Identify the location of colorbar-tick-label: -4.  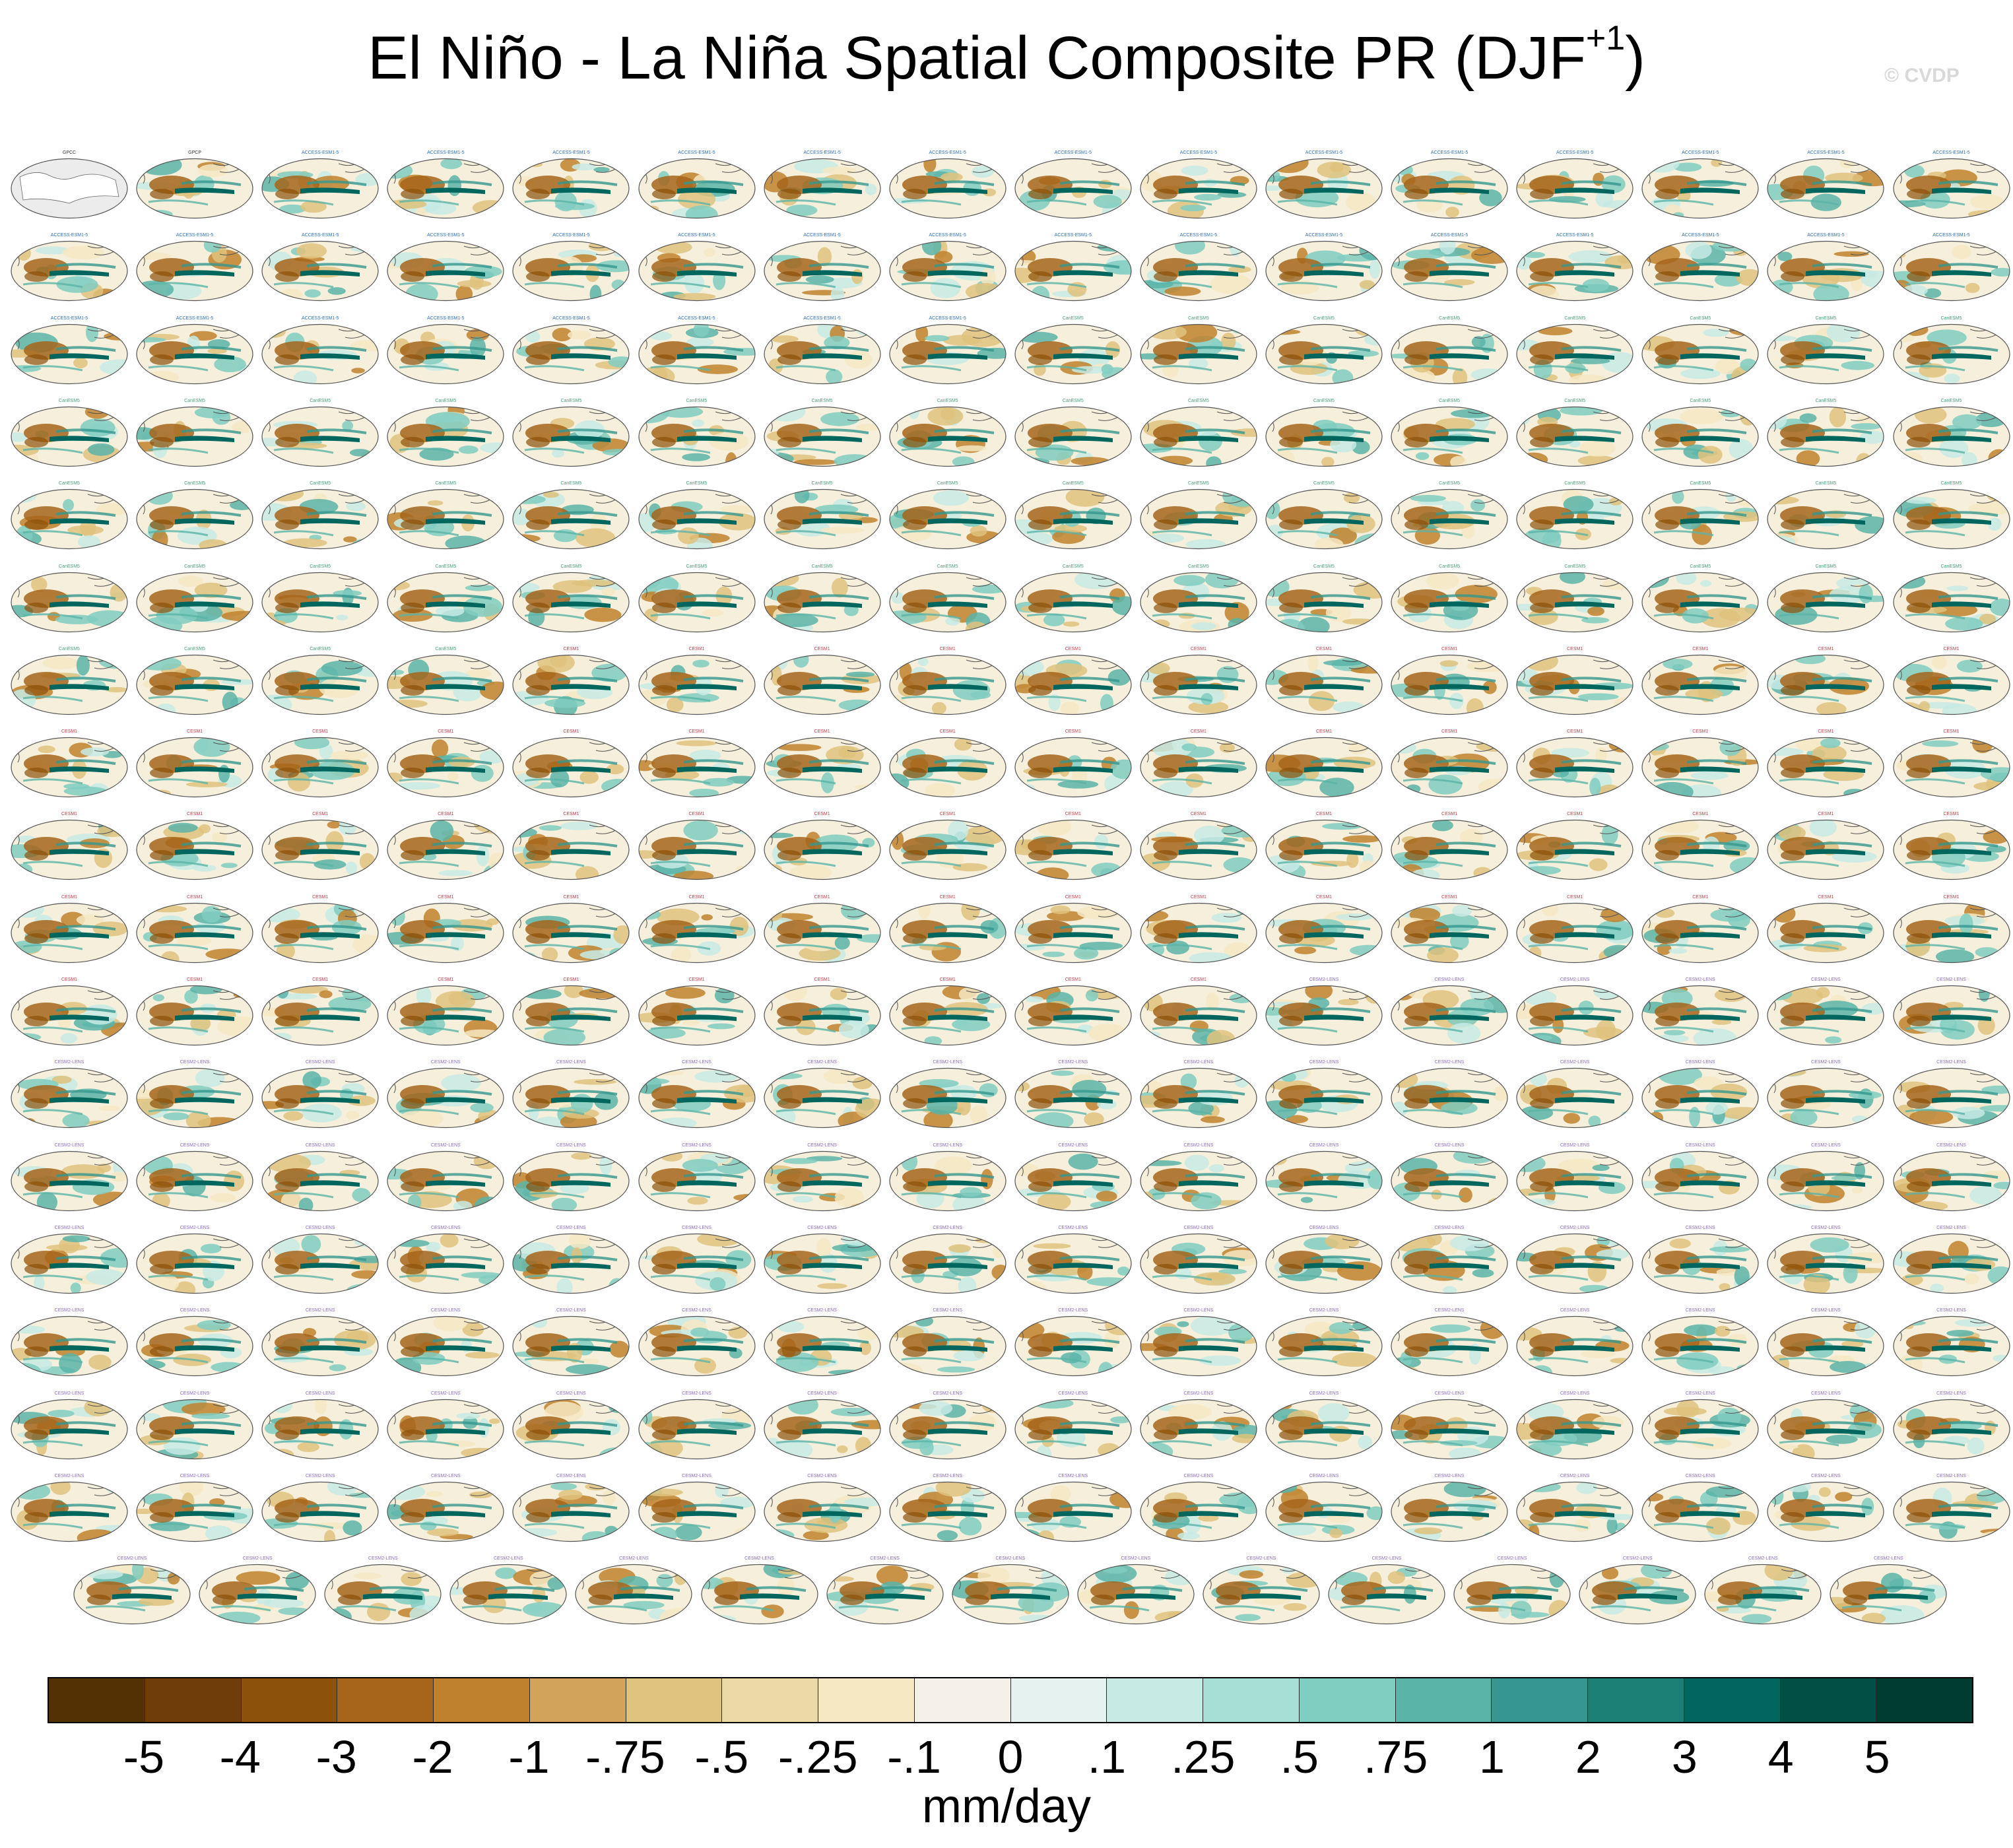
(240, 1757).